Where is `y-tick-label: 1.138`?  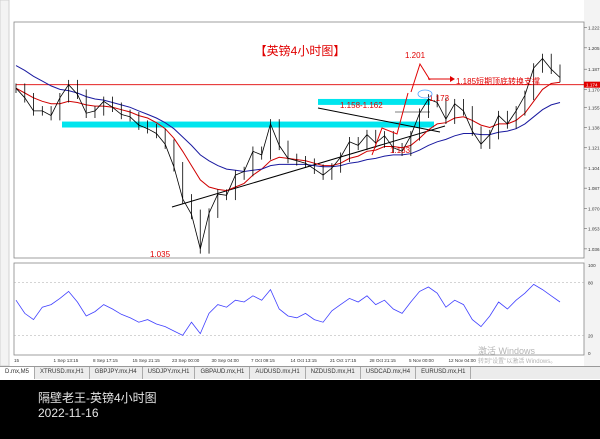 y-tick-label: 1.138 is located at coordinates (594, 128).